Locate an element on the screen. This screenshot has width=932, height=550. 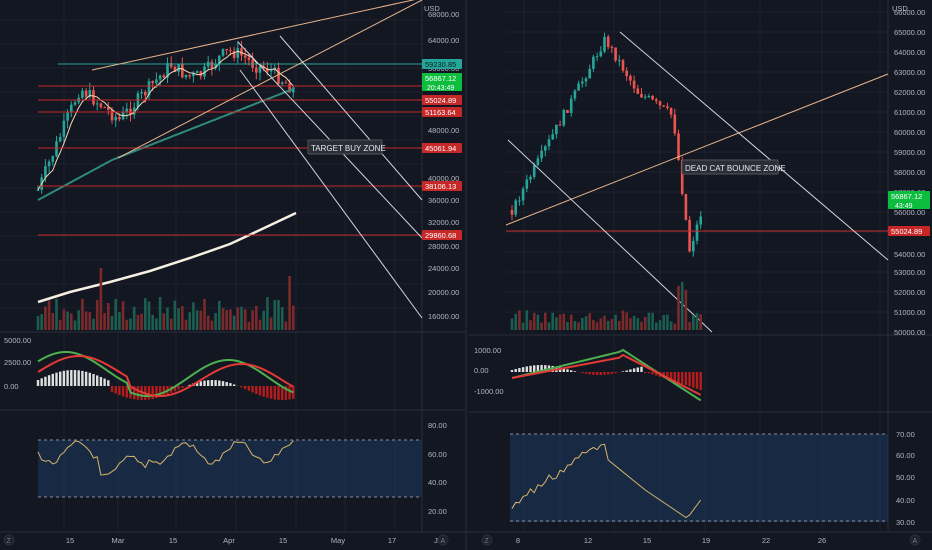
zone-label-text: TARGET BUY ZONE is located at coordinates (348, 148).